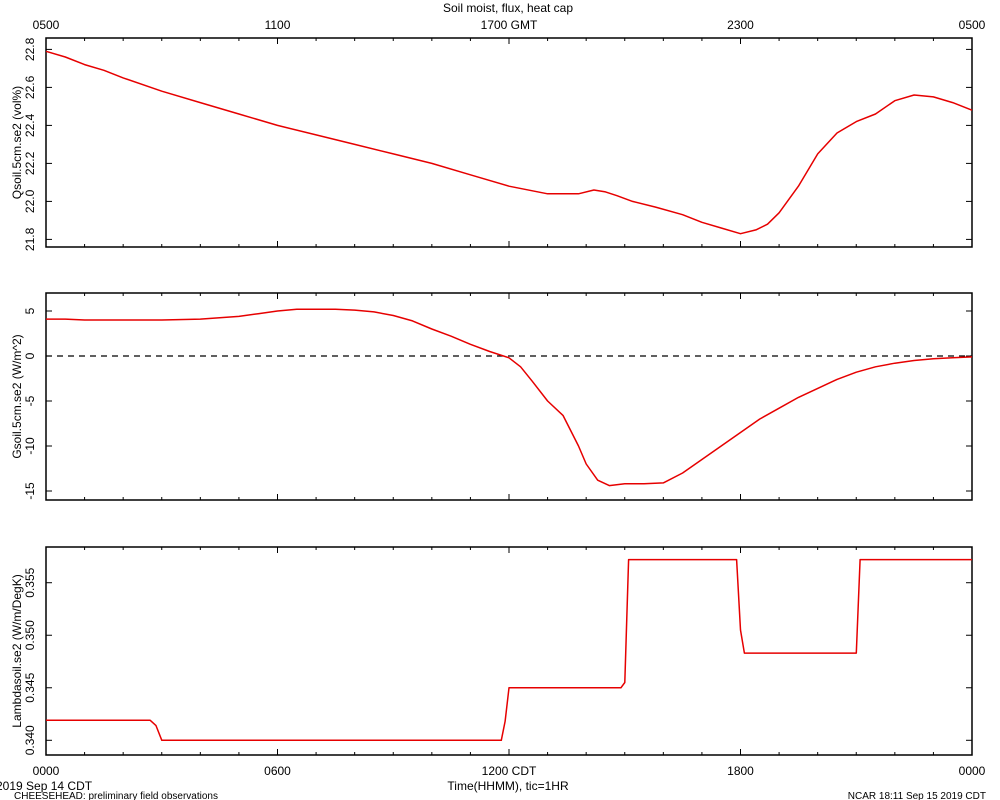  I want to click on y-tick-label: -15, so click(30, 491).